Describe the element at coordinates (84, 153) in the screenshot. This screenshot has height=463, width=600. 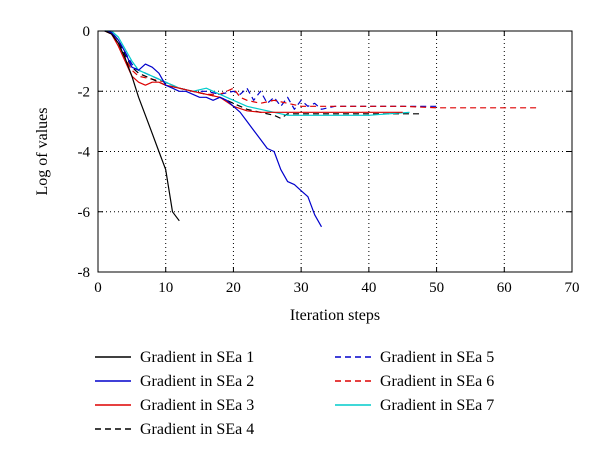
I see `y-tick-label: -4` at that location.